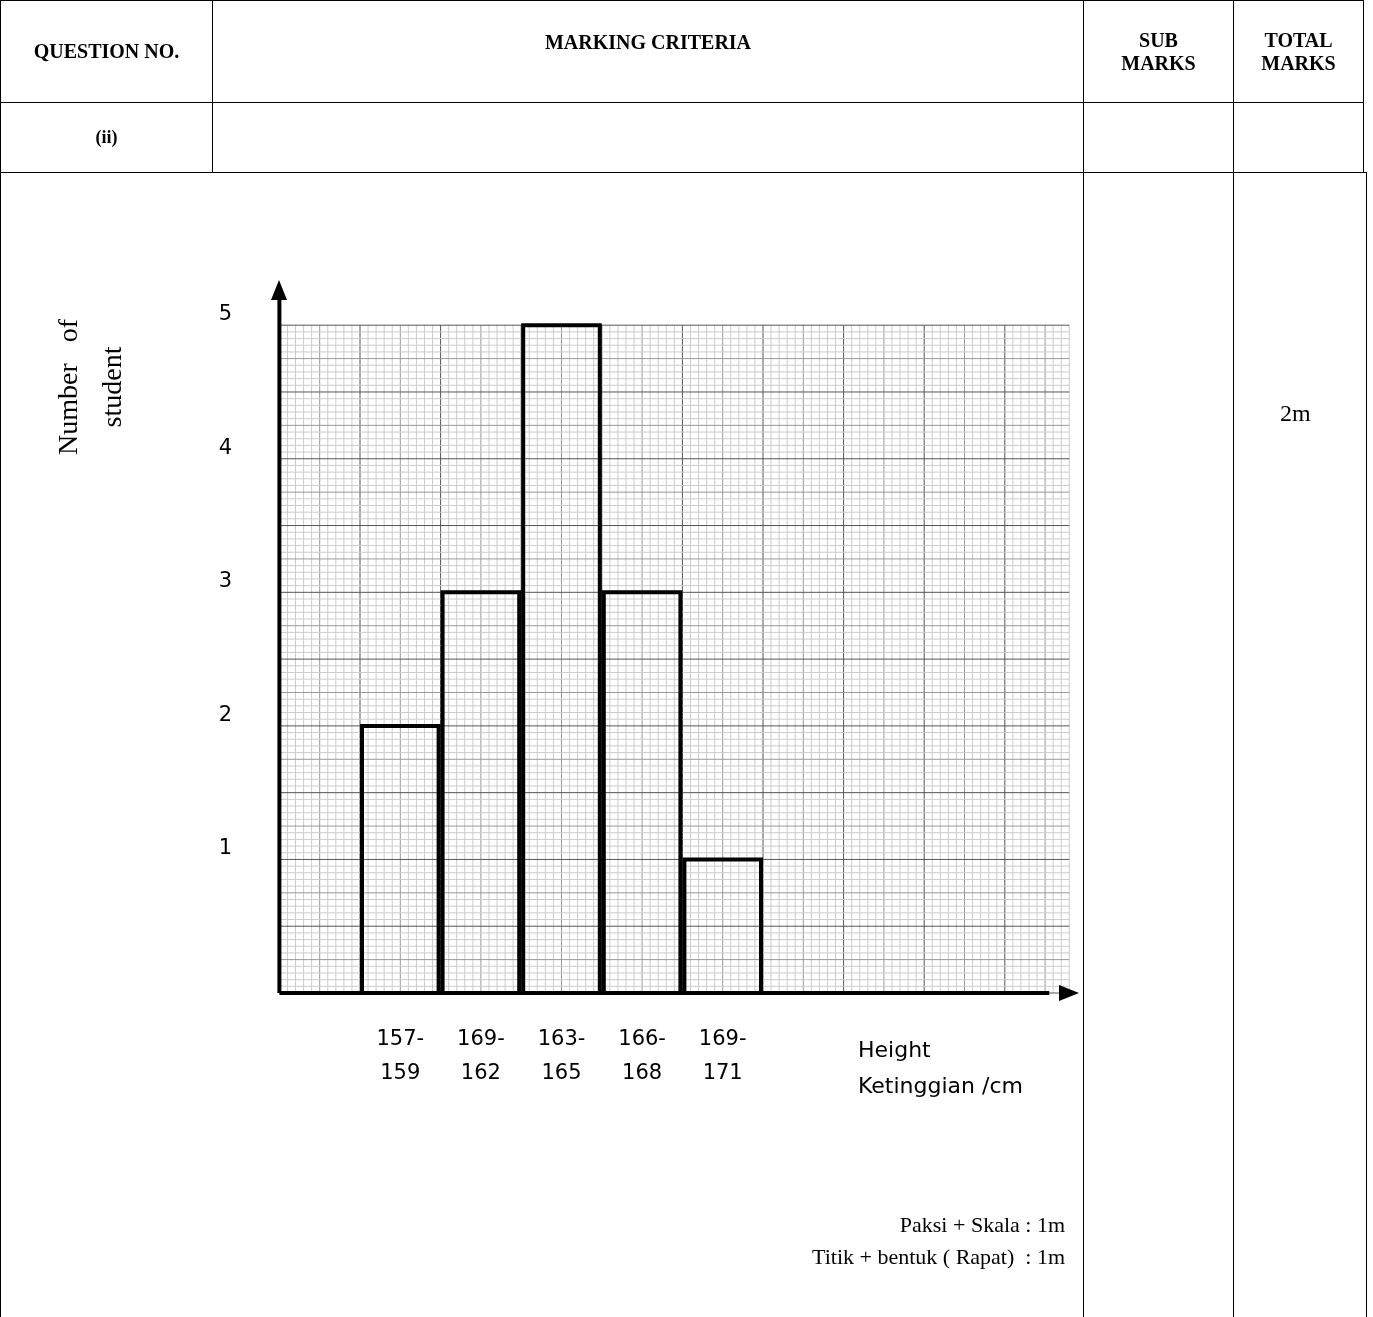 This screenshot has width=1373, height=1317. I want to click on y-tick-label: 5, so click(225, 313).